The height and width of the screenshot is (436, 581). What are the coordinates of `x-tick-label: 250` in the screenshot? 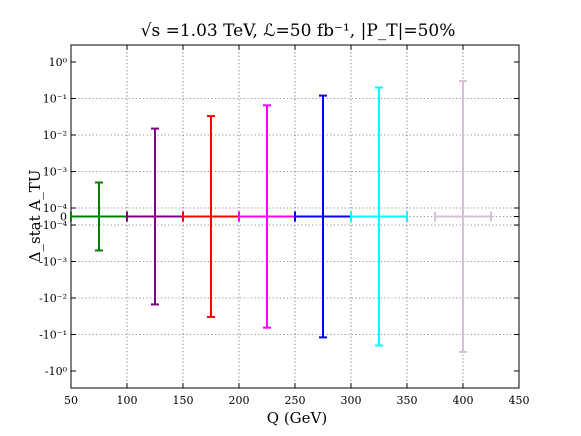 It's located at (295, 400).